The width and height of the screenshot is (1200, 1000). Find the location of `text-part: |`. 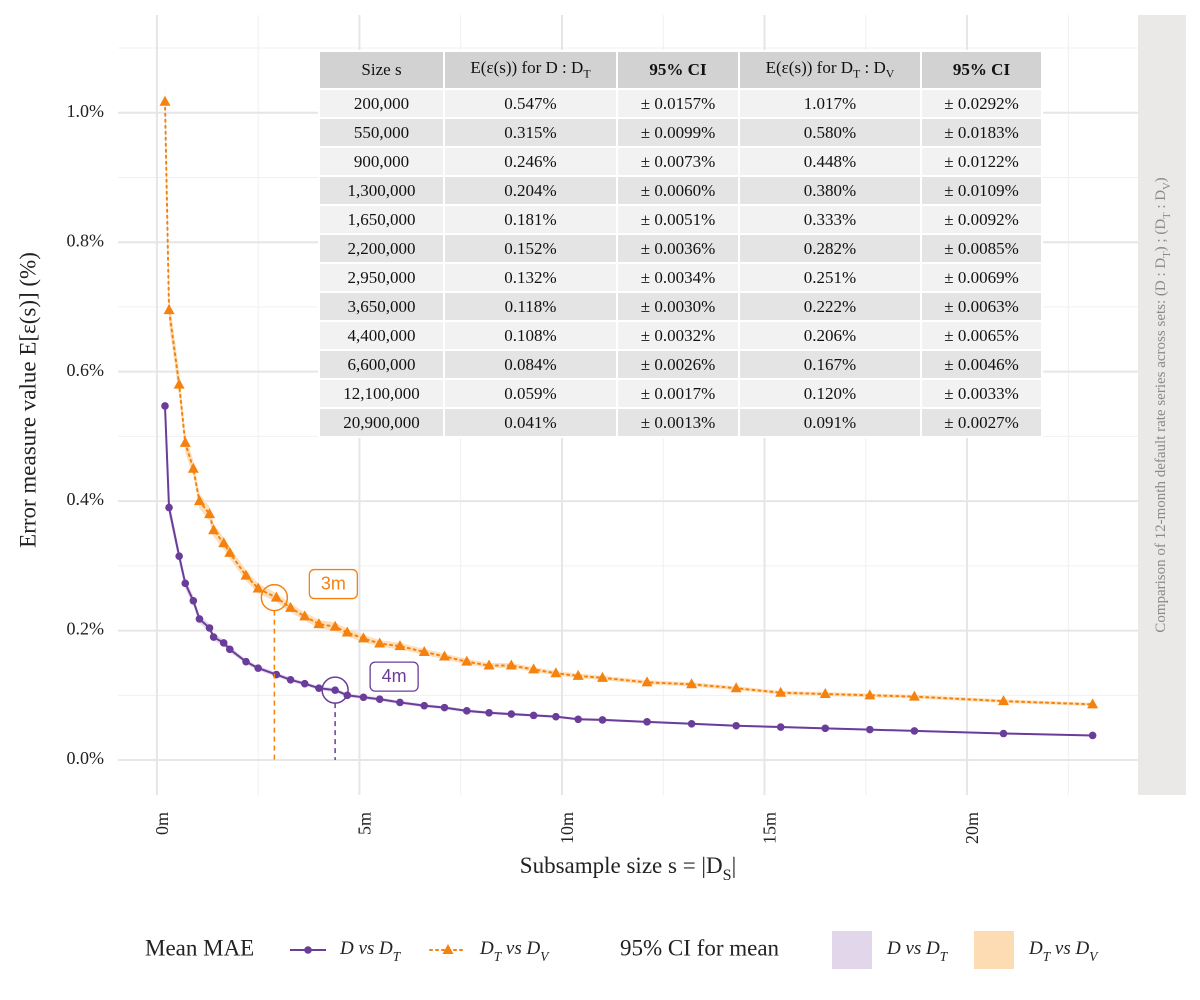

text-part: | is located at coordinates (734, 865).